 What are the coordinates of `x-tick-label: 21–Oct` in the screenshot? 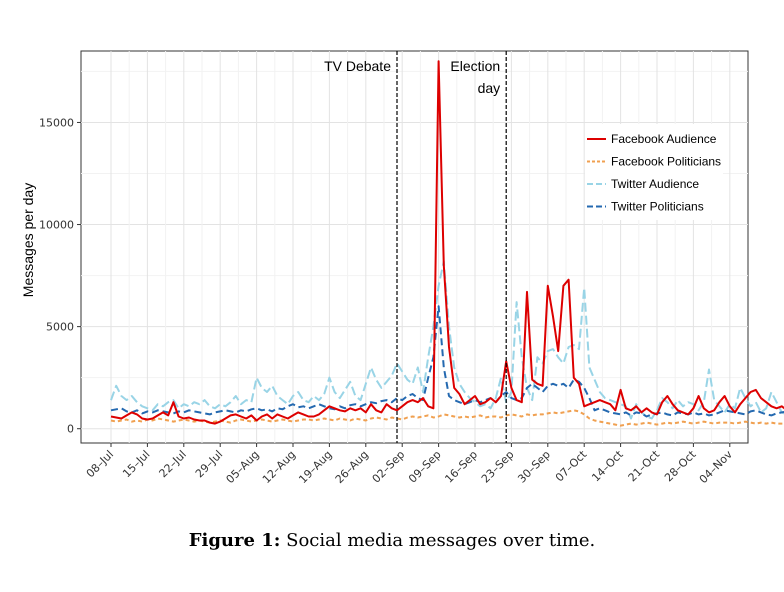 It's located at (644, 465).